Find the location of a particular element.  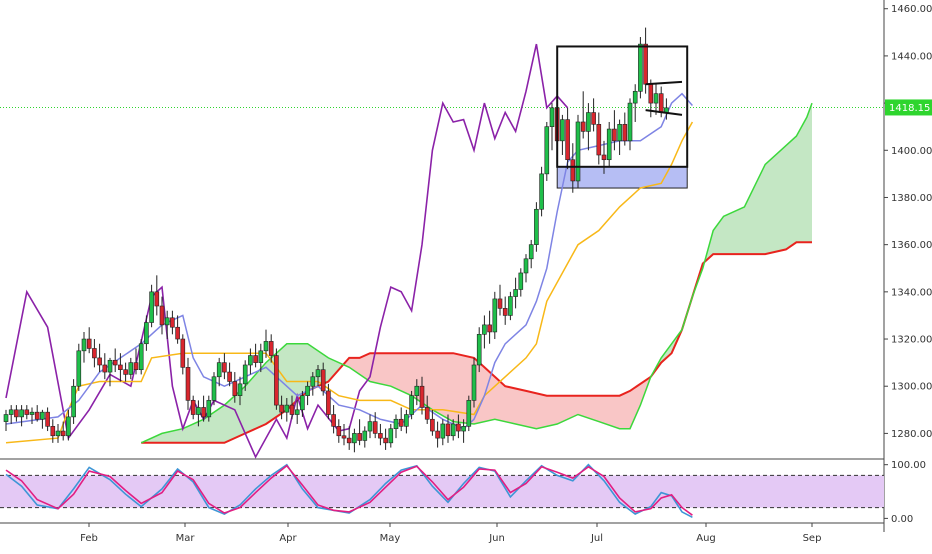

last-price-badge is located at coordinates (908, 107).